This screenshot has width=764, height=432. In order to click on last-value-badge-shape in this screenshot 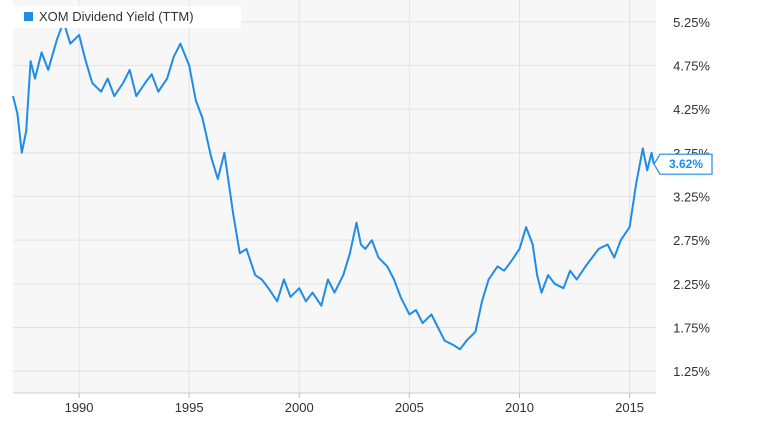, I will do `click(683, 164)`.